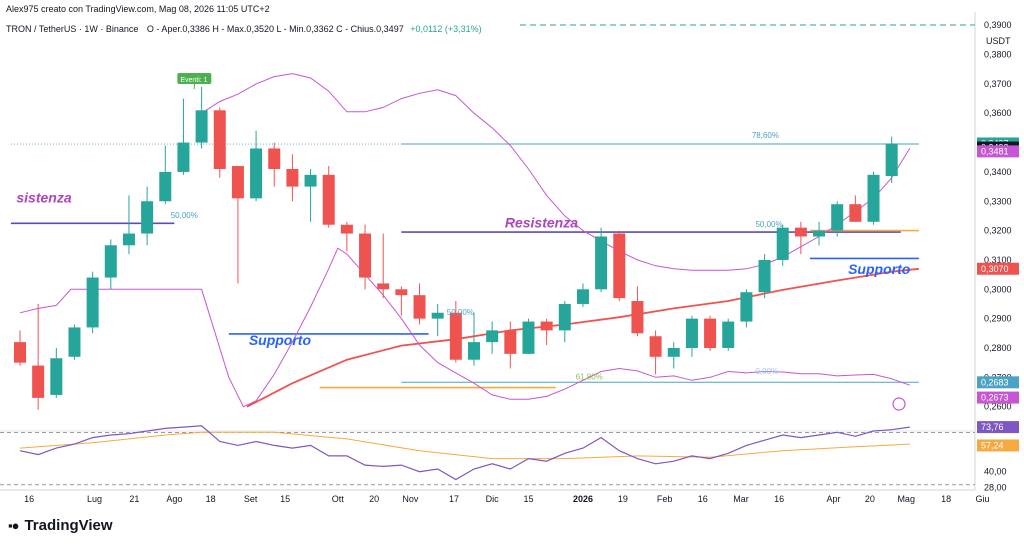 The height and width of the screenshot is (546, 1024). I want to click on time-tick-label: Ago, so click(174, 499).